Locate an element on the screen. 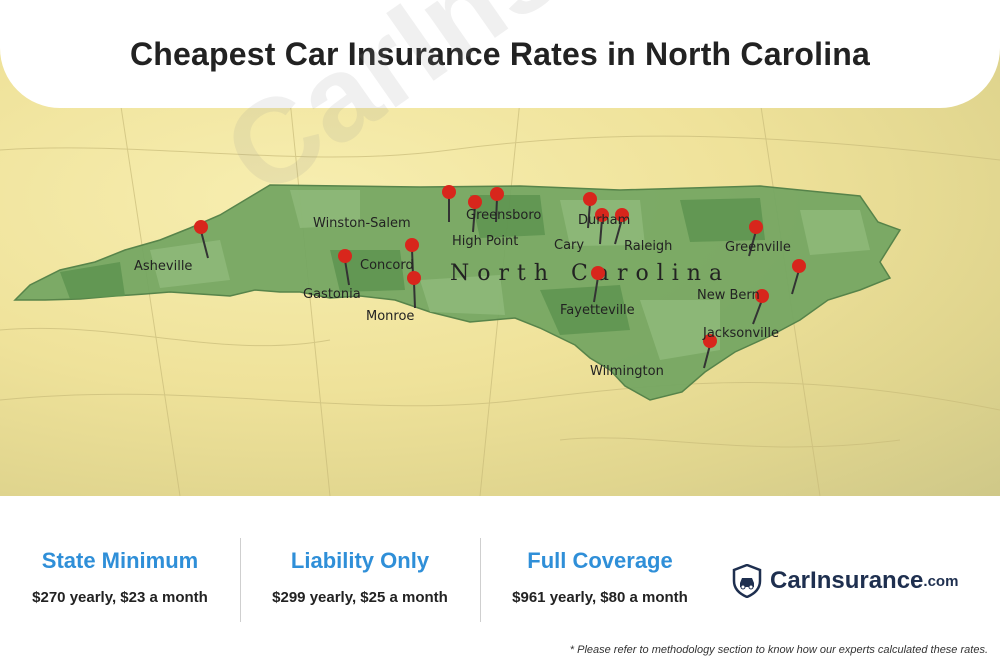  pin-fayetteville is located at coordinates (598, 284).